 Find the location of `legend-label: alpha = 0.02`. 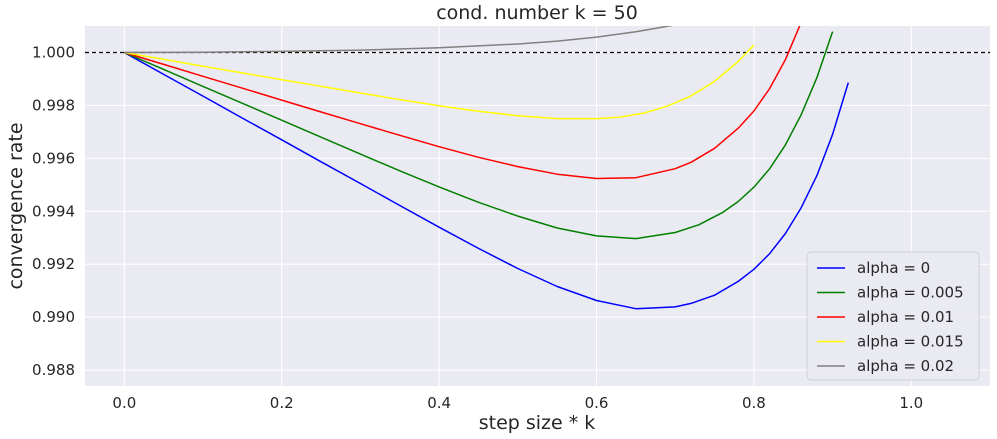

legend-label: alpha = 0.02 is located at coordinates (905, 366).